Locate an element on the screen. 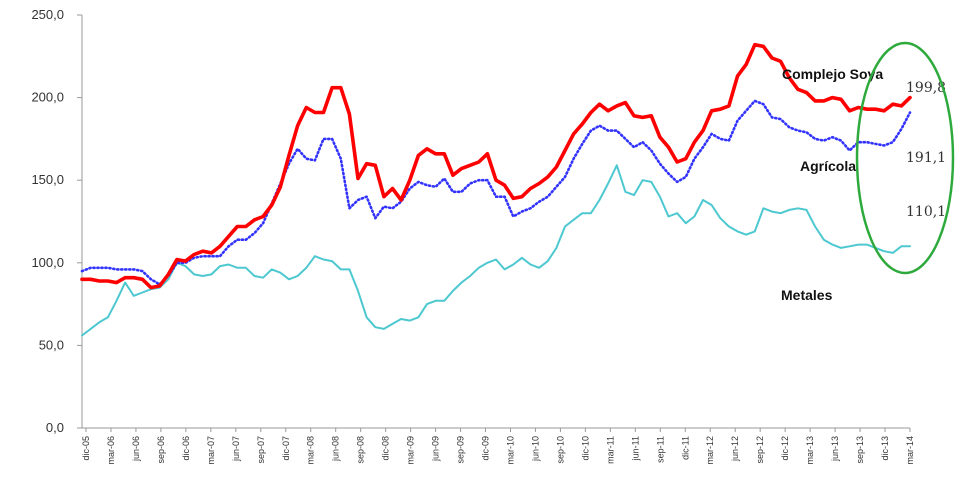 The height and width of the screenshot is (479, 970). y-tick-label: 250,0 is located at coordinates (47, 14).